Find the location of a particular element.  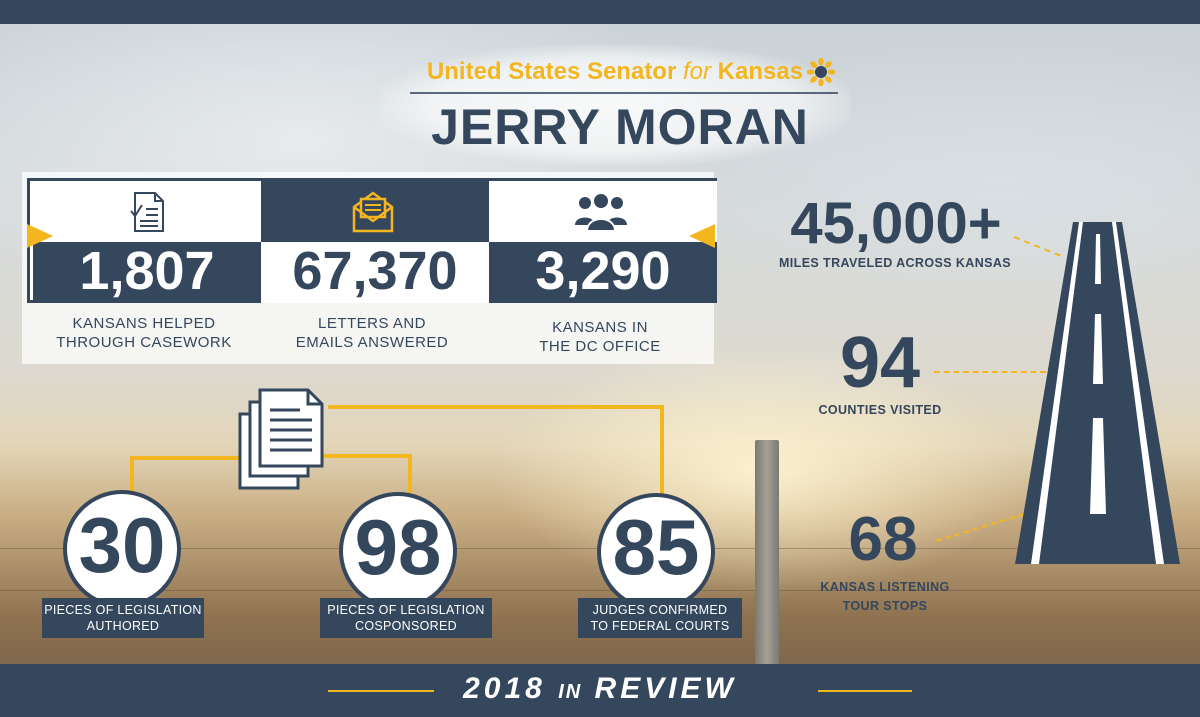

document-check-icon is located at coordinates (147, 212).